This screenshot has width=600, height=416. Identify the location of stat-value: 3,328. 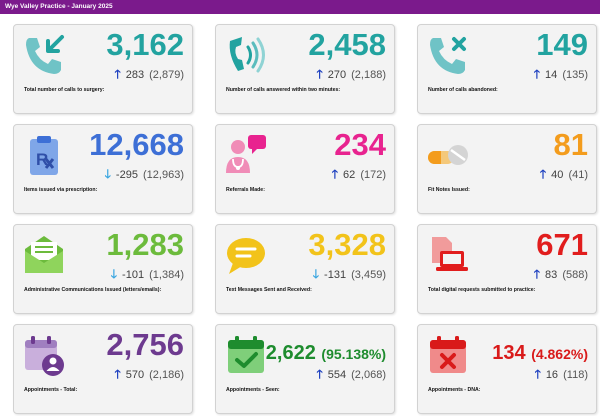
(347, 244).